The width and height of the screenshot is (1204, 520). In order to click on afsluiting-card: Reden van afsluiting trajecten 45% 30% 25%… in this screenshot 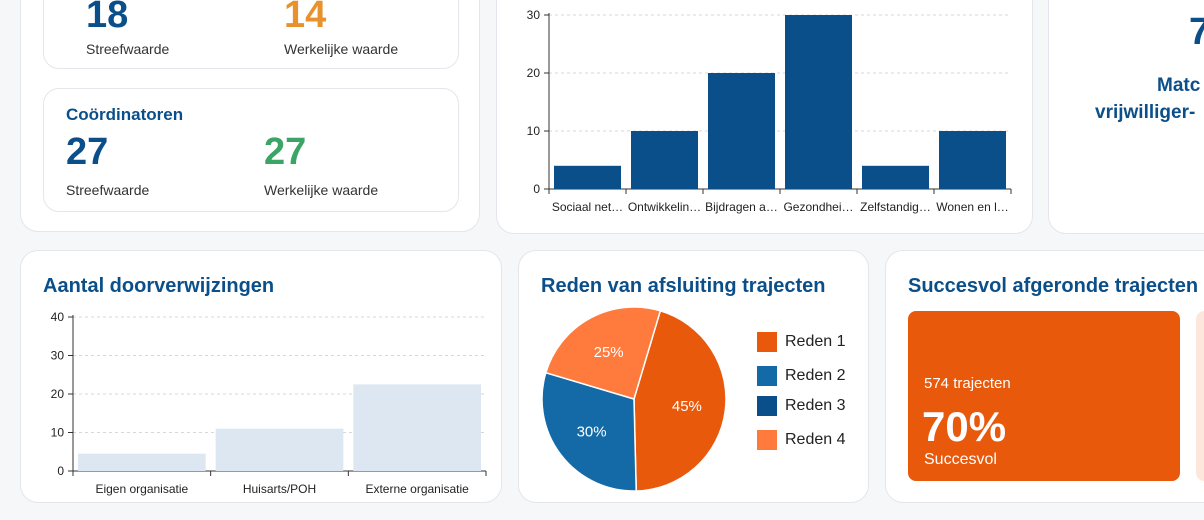, I will do `click(693, 376)`.